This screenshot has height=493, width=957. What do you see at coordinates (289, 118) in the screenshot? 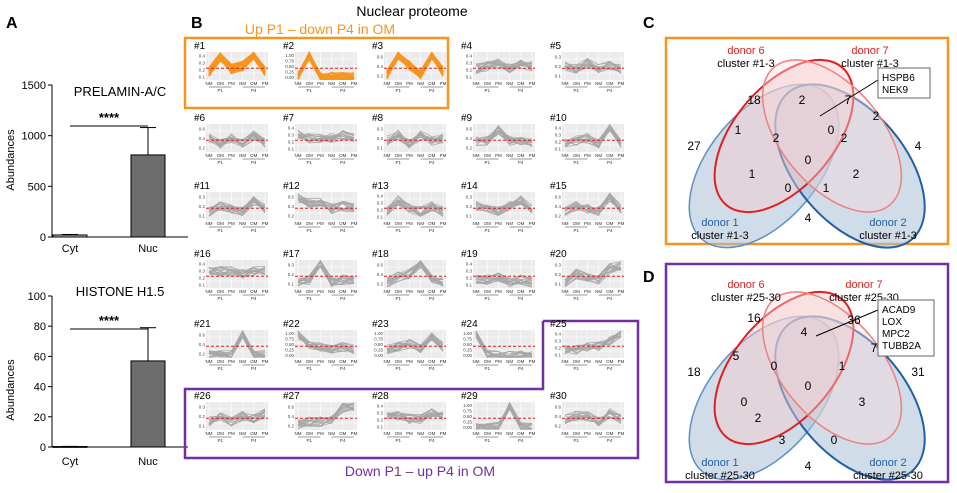
I see `cluster-label: #7` at bounding box center [289, 118].